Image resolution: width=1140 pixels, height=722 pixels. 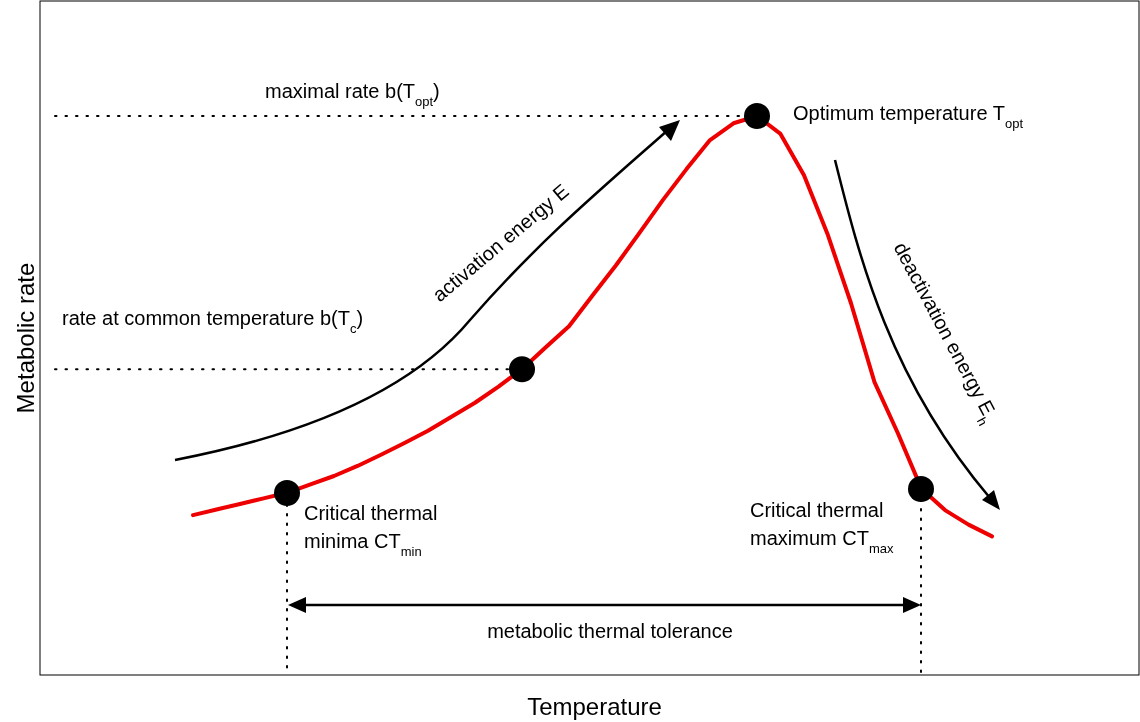 What do you see at coordinates (822, 527) in the screenshot?
I see `annotation: Critical thermal maximum CT$_{max}$` at bounding box center [822, 527].